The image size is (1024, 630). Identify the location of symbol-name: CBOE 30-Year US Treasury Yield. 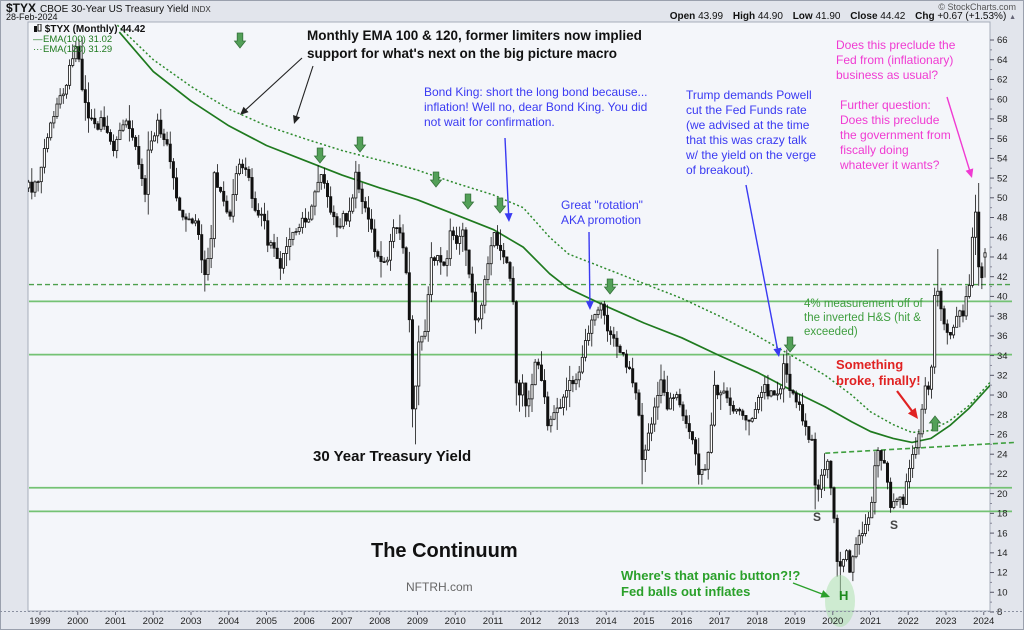
(114, 9).